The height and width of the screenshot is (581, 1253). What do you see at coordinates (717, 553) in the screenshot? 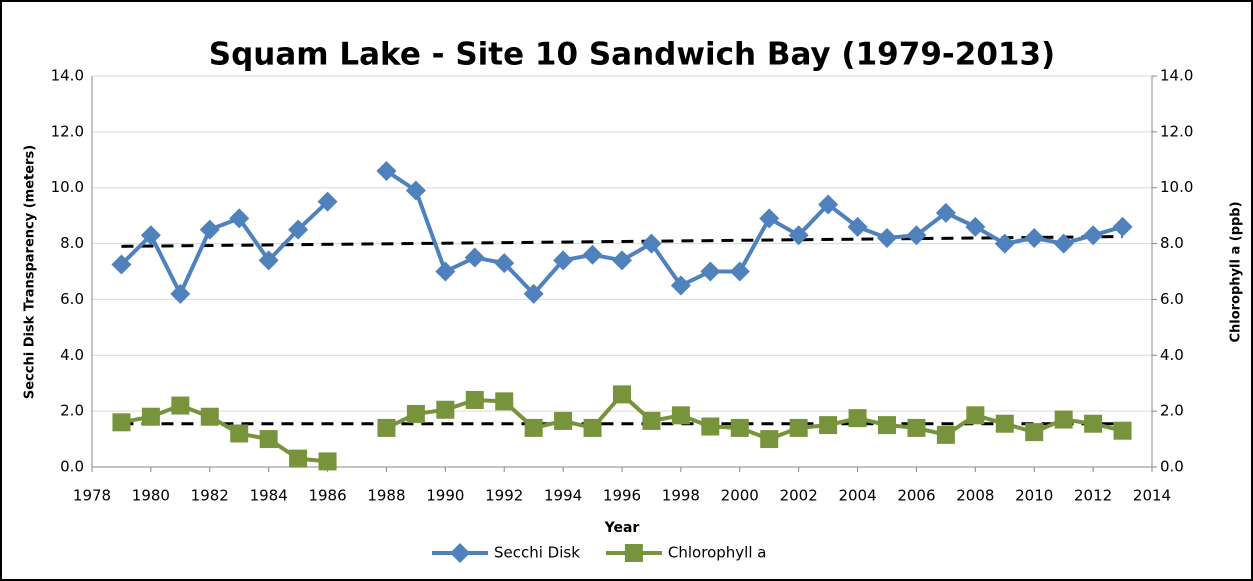
I see `legend-label: Chlorophyll a` at bounding box center [717, 553].